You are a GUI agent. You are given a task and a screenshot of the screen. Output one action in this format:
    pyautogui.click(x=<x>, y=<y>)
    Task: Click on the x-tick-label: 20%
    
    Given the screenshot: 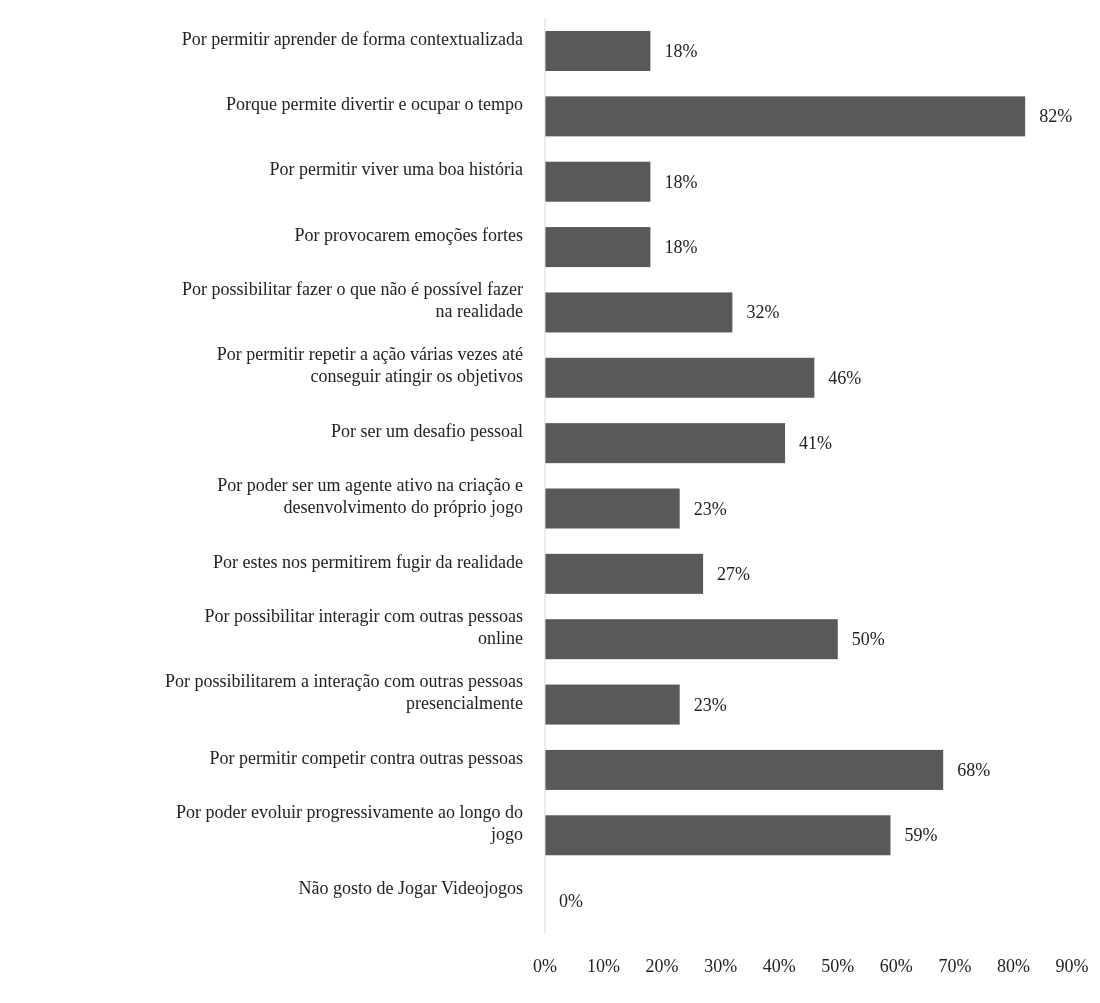 What is the action you would take?
    pyautogui.click(x=662, y=965)
    